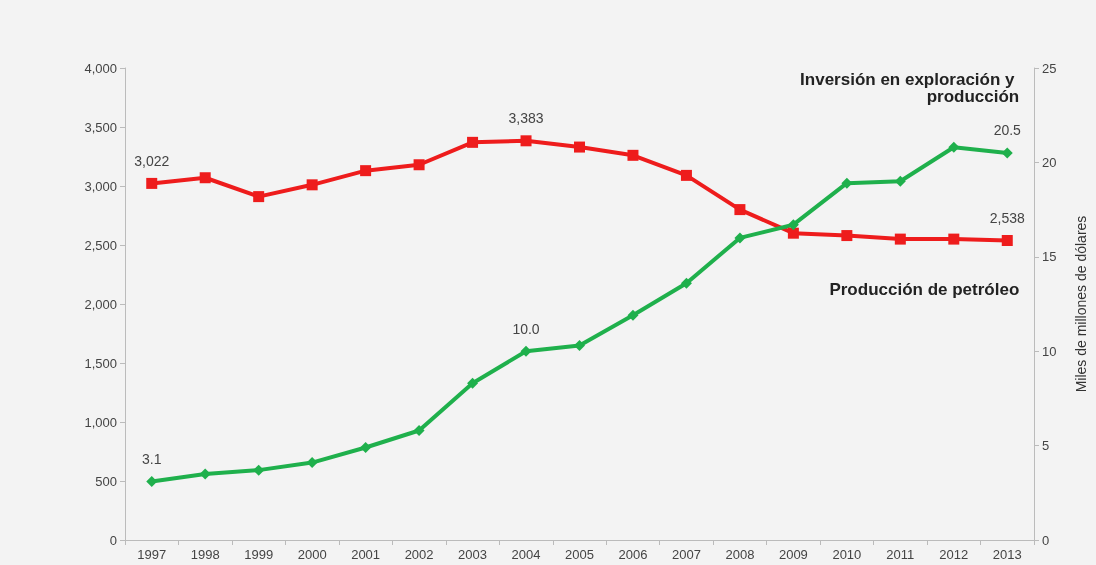 This screenshot has height=565, width=1096. Describe the element at coordinates (686, 554) in the screenshot. I see `x-tick-label: 2007` at that location.